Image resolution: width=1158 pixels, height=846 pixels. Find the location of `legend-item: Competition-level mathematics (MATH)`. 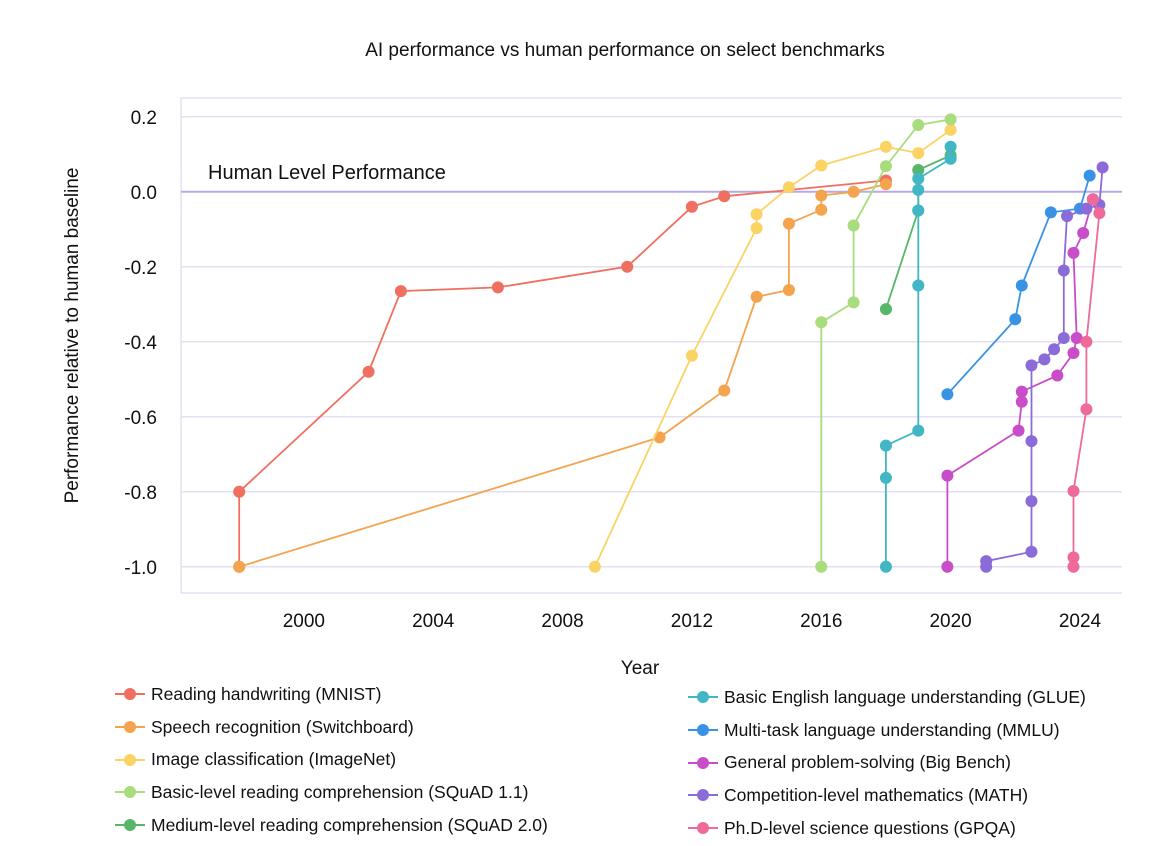

legend-item: Competition-level mathematics (MATH) is located at coordinates (887, 795).